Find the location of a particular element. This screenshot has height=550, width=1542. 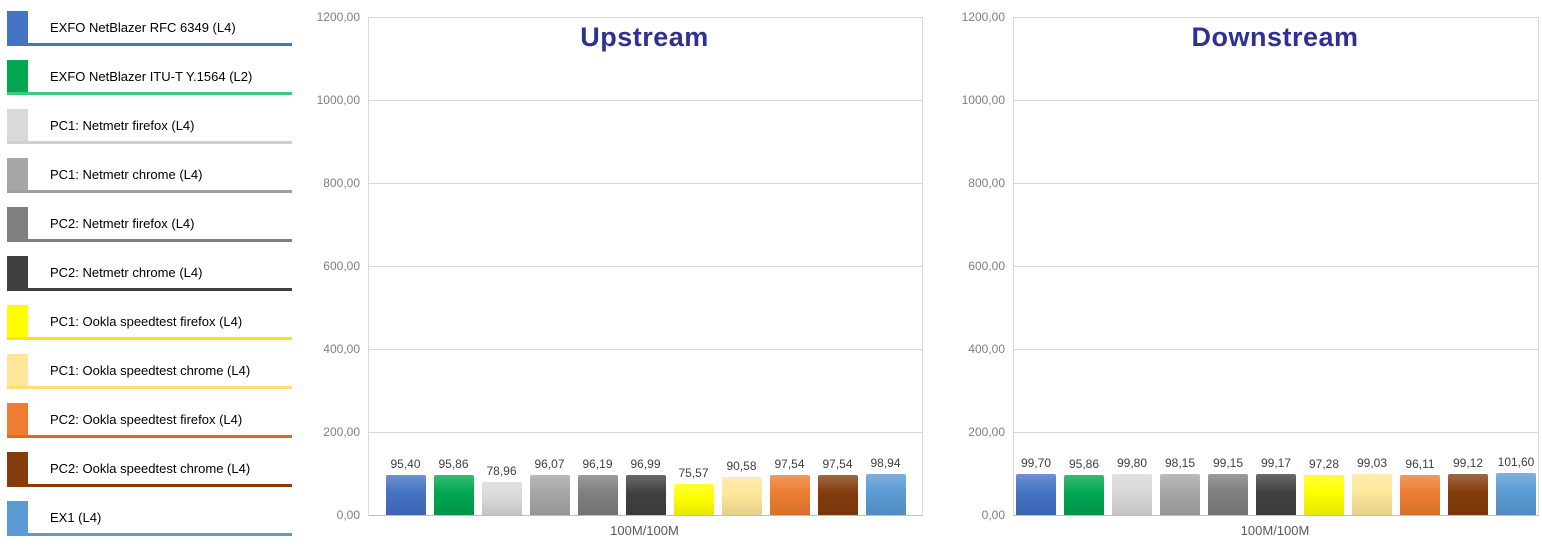

legend-item: EX1 (L4) is located at coordinates (149, 518).